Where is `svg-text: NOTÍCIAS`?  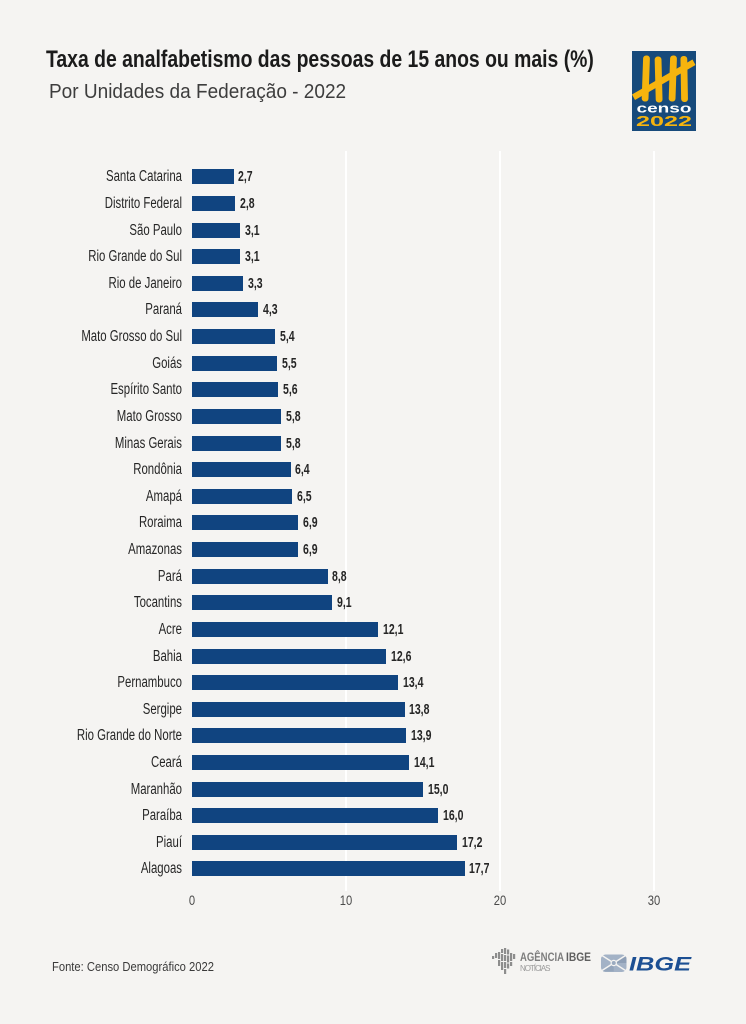 svg-text: NOTÍCIAS is located at coordinates (535, 968).